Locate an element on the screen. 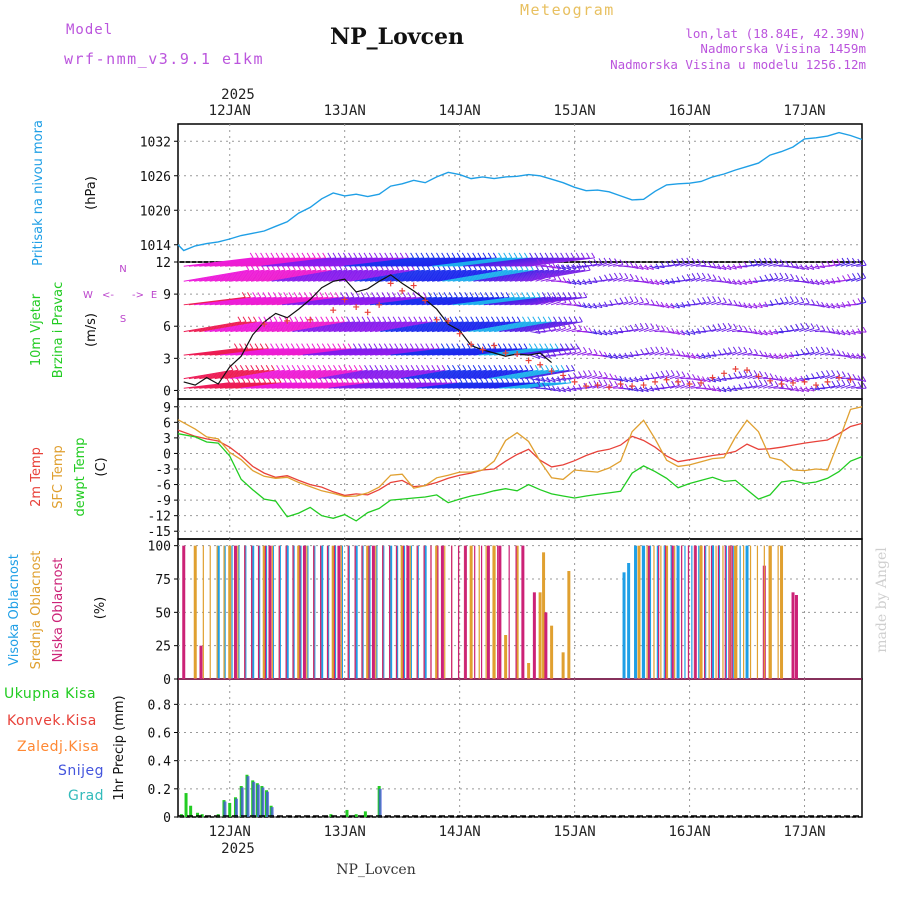 The height and width of the screenshot is (900, 900). wind-barbs is located at coordinates (525, 322).